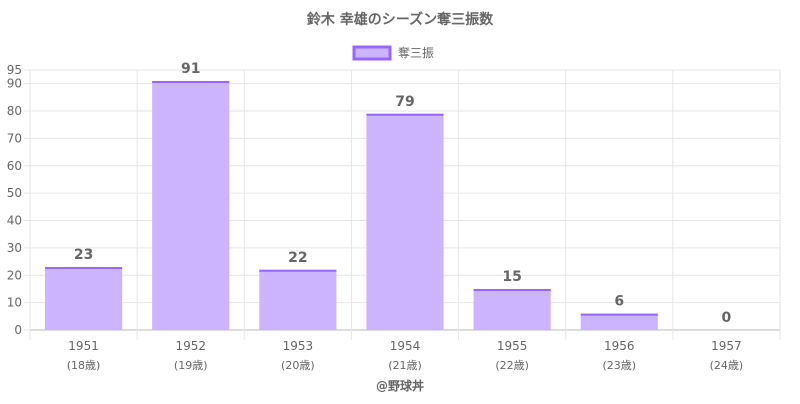  Describe the element at coordinates (619, 302) in the screenshot. I see `bar-value-label: 6` at that location.